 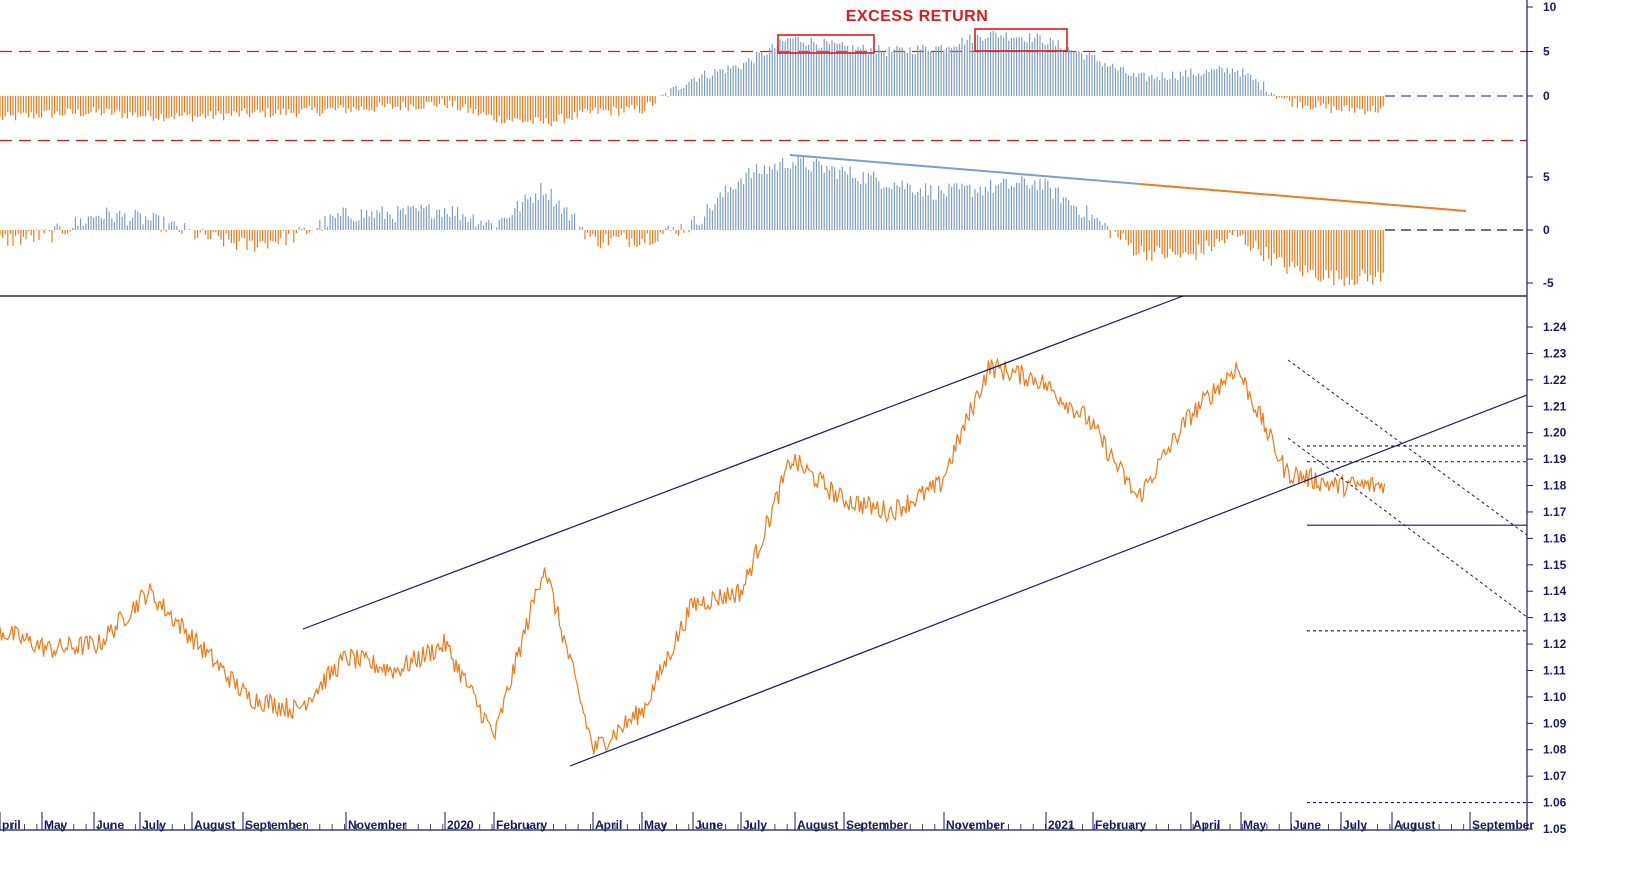 I want to click on descending-lower, so click(x=1407, y=527).